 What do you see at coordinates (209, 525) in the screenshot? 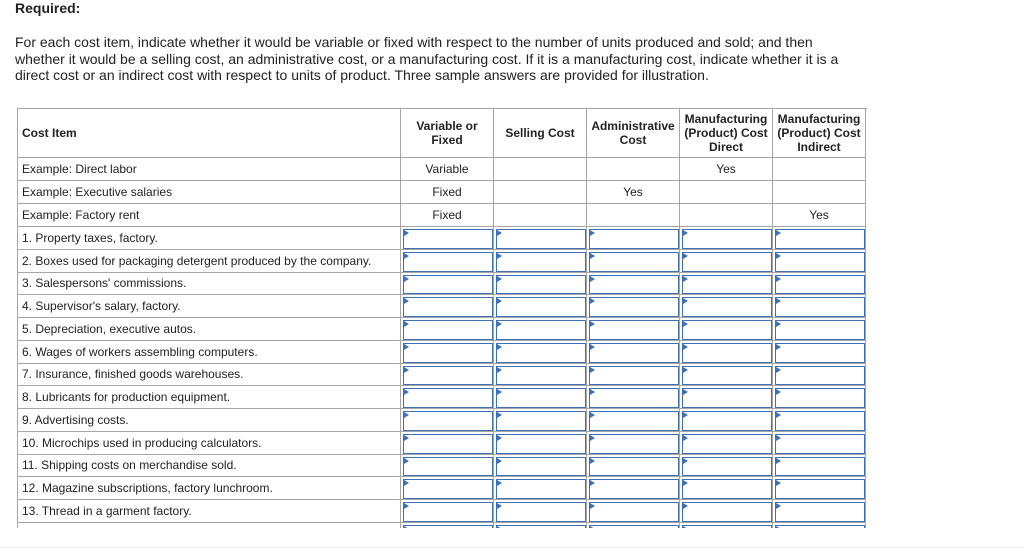
I see `cost-item` at bounding box center [209, 525].